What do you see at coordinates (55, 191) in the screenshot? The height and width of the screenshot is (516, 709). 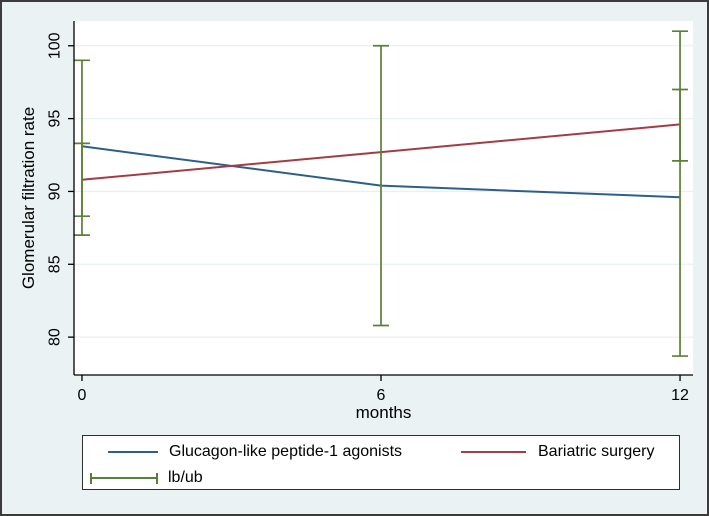 I see `y-tick-label: 90` at bounding box center [55, 191].